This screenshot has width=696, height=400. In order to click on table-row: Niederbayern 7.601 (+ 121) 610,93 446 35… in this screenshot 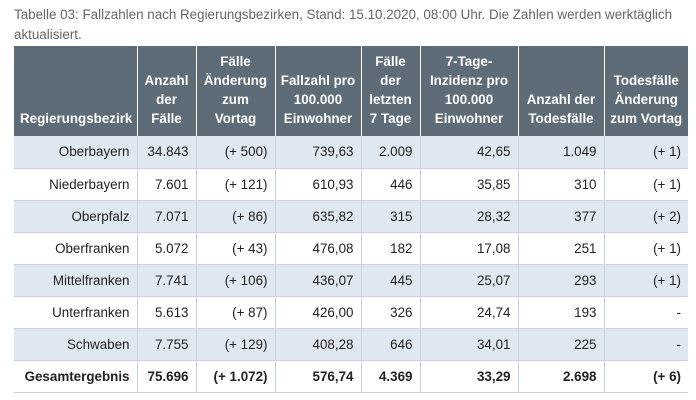, I will do `click(351, 184)`.